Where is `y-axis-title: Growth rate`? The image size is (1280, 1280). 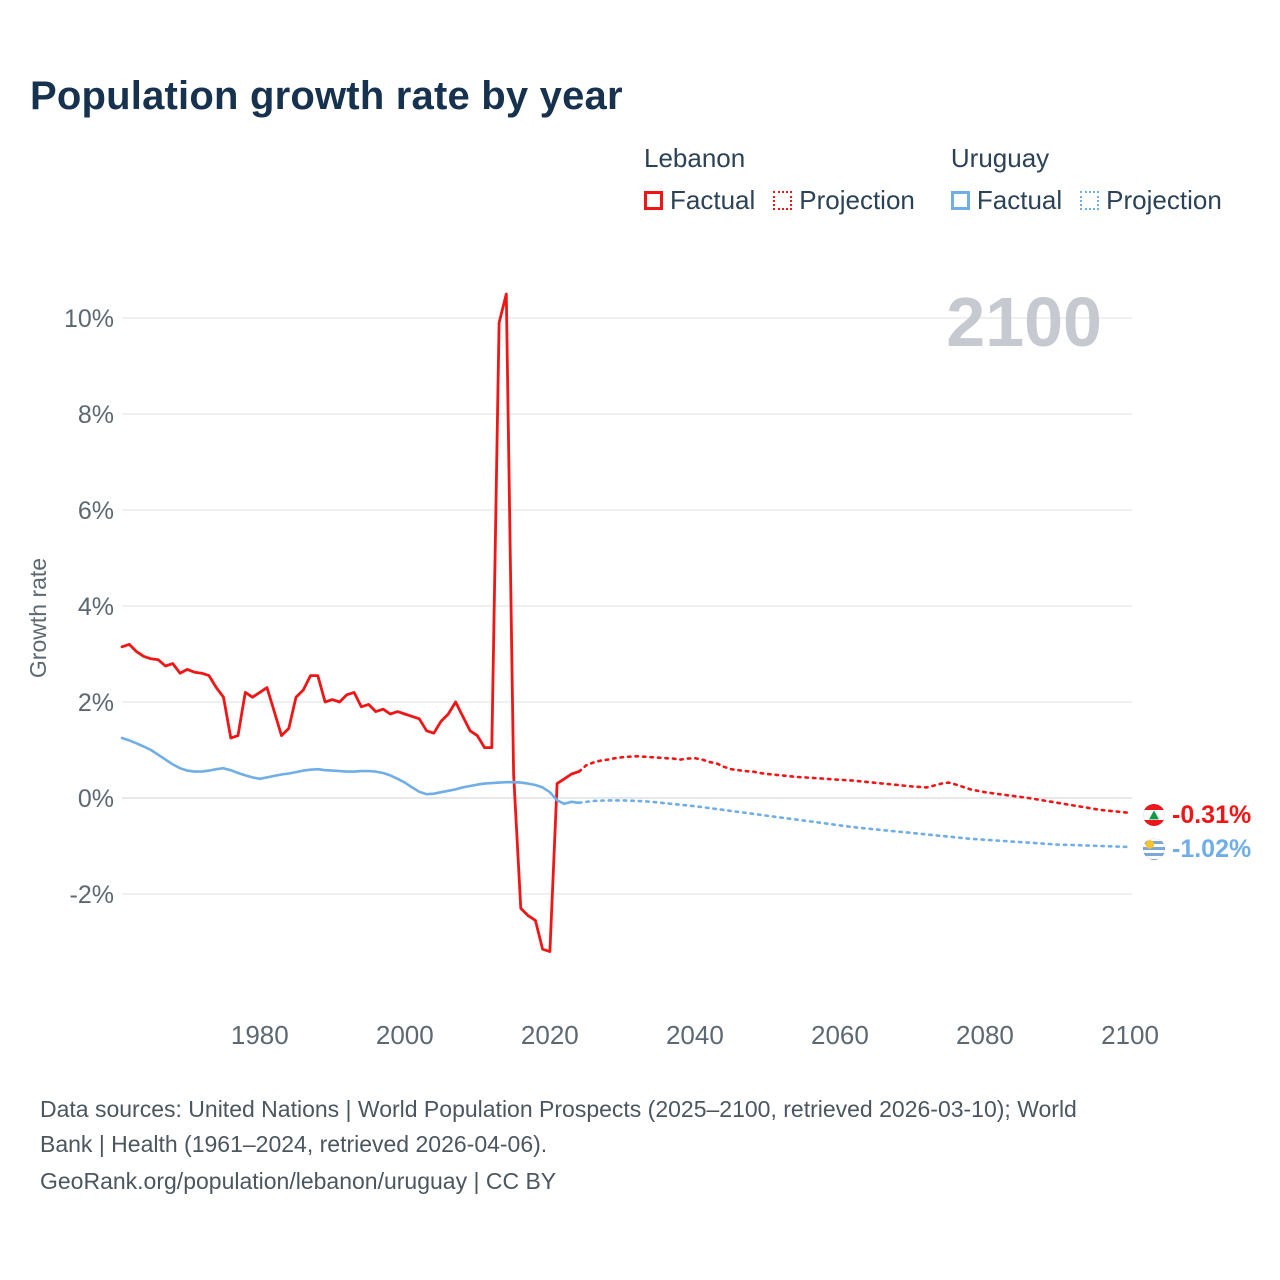
y-axis-title: Growth rate is located at coordinates (38, 618).